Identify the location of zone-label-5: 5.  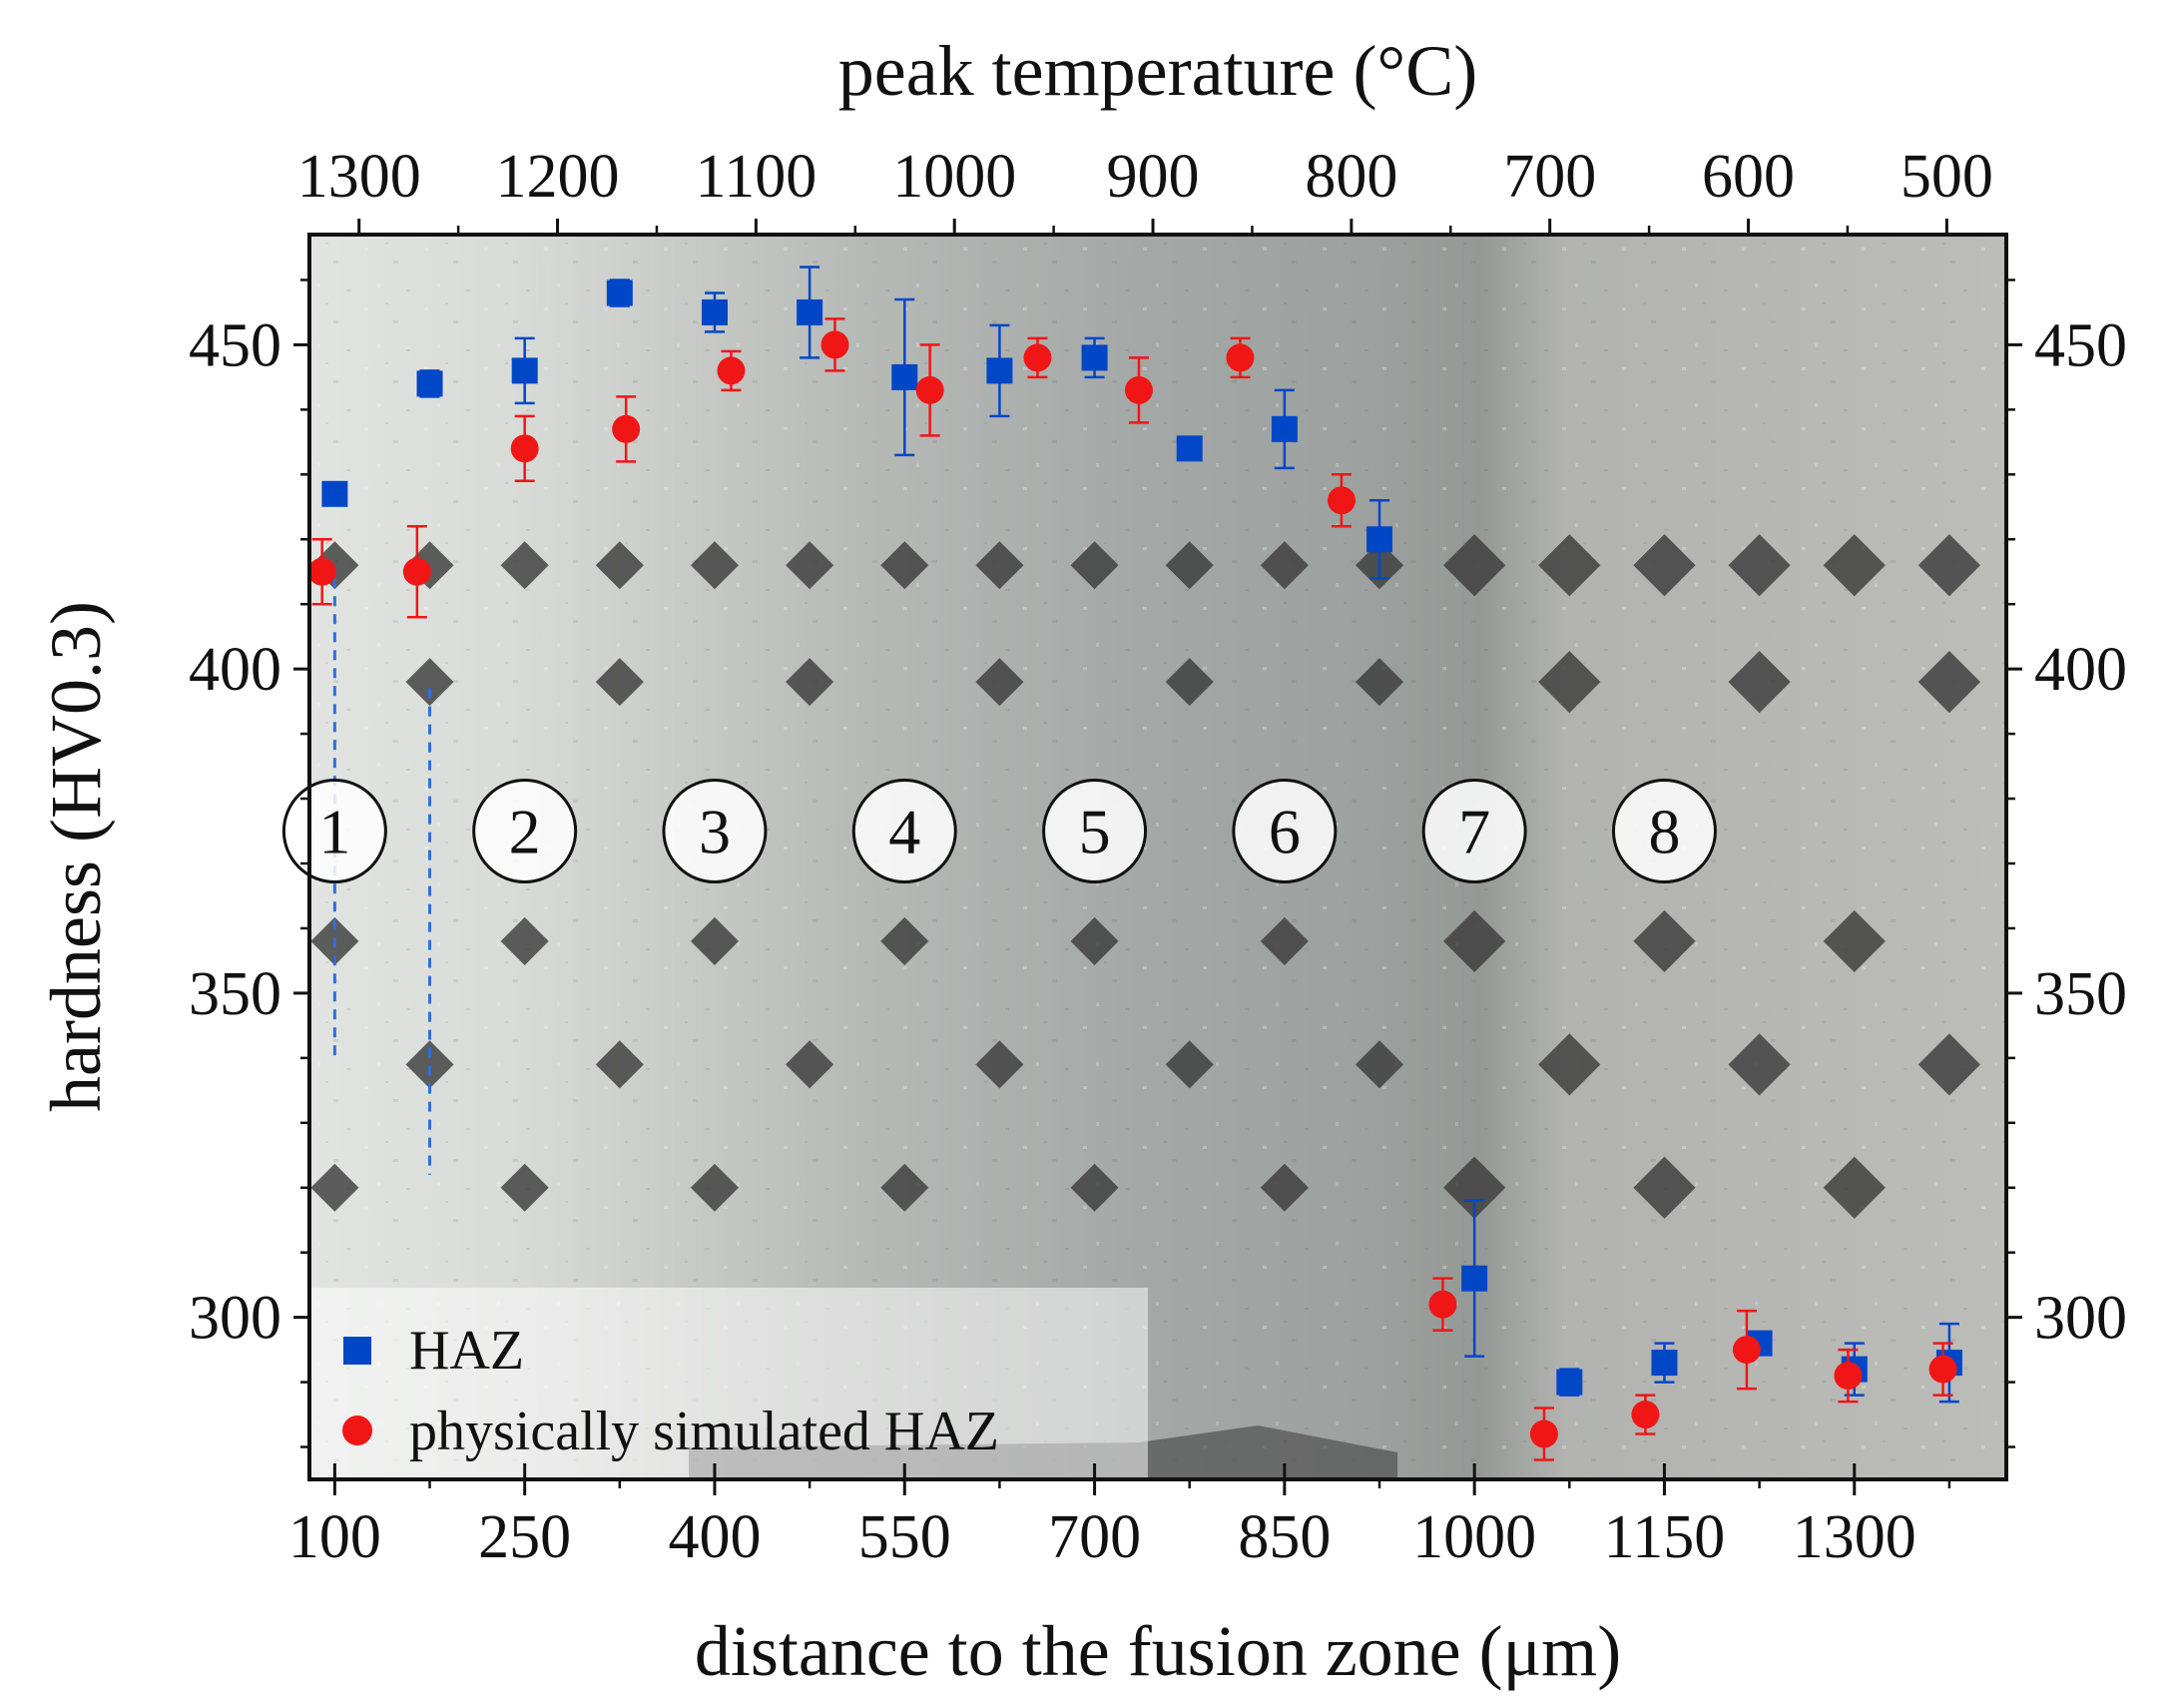
(1095, 832).